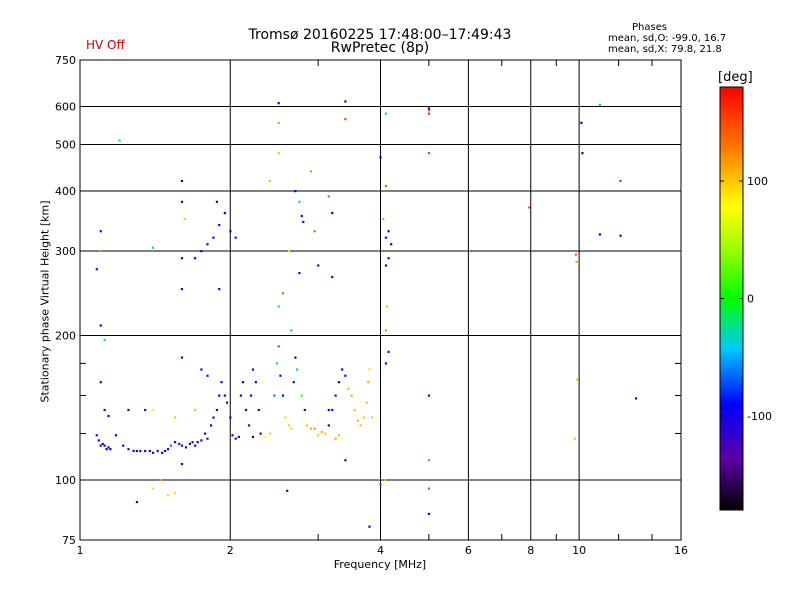 This screenshot has width=800, height=600. I want to click on x-tick-label: 6, so click(468, 550).